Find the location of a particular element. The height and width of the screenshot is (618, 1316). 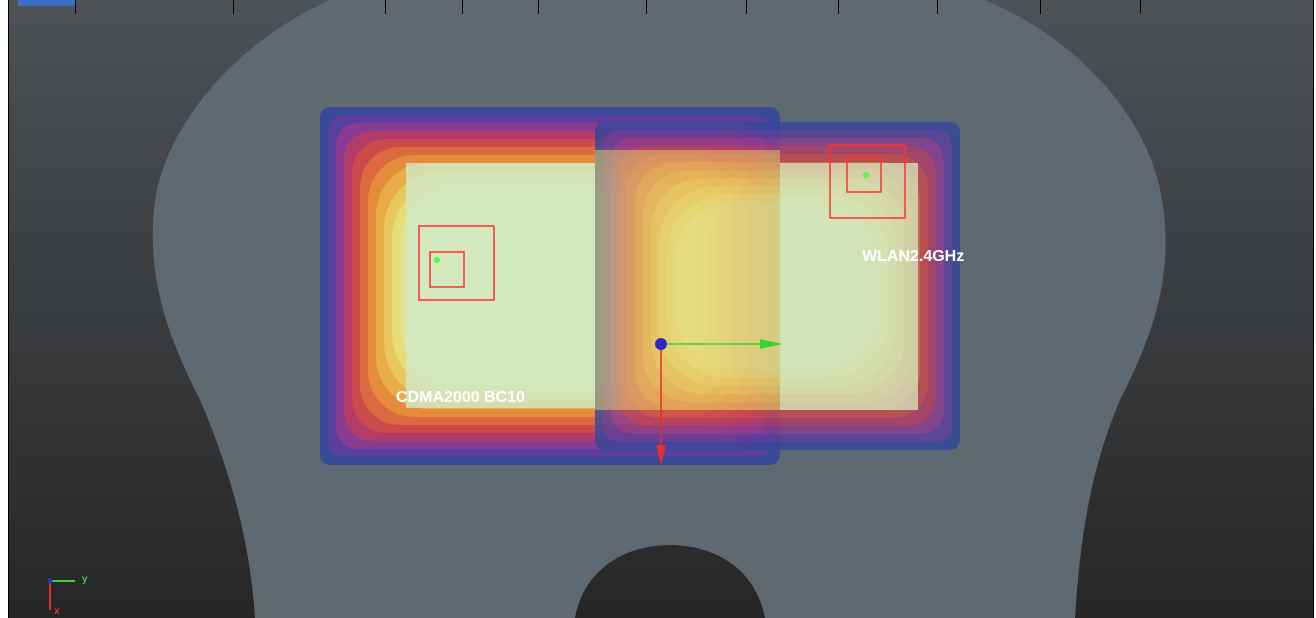

band-label: CDMA2000 BC10 is located at coordinates (460, 397).